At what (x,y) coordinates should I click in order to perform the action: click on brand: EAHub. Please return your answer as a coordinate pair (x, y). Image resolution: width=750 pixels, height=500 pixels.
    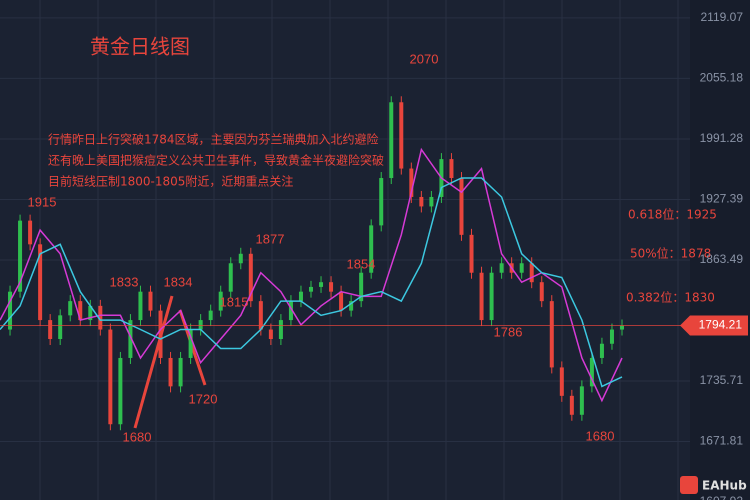
    Looking at the image, I should click on (724, 486).